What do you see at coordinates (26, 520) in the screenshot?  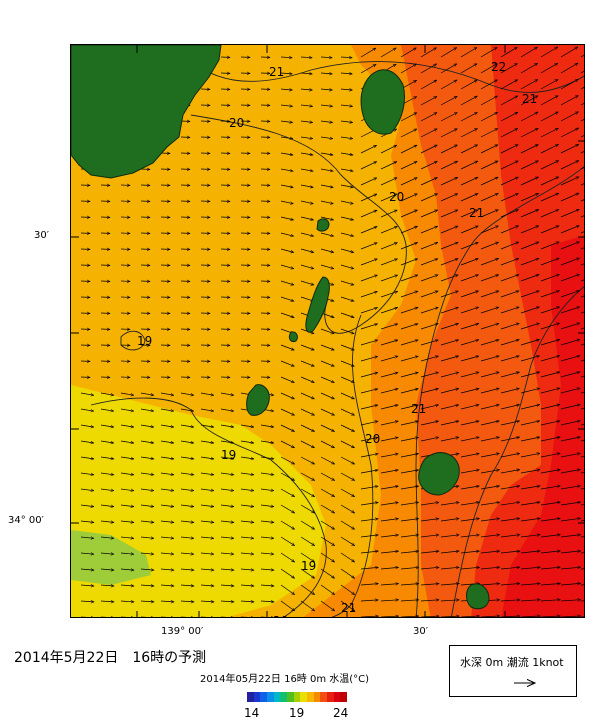 I see `latitude-label-34deg: 34° 00′` at bounding box center [26, 520].